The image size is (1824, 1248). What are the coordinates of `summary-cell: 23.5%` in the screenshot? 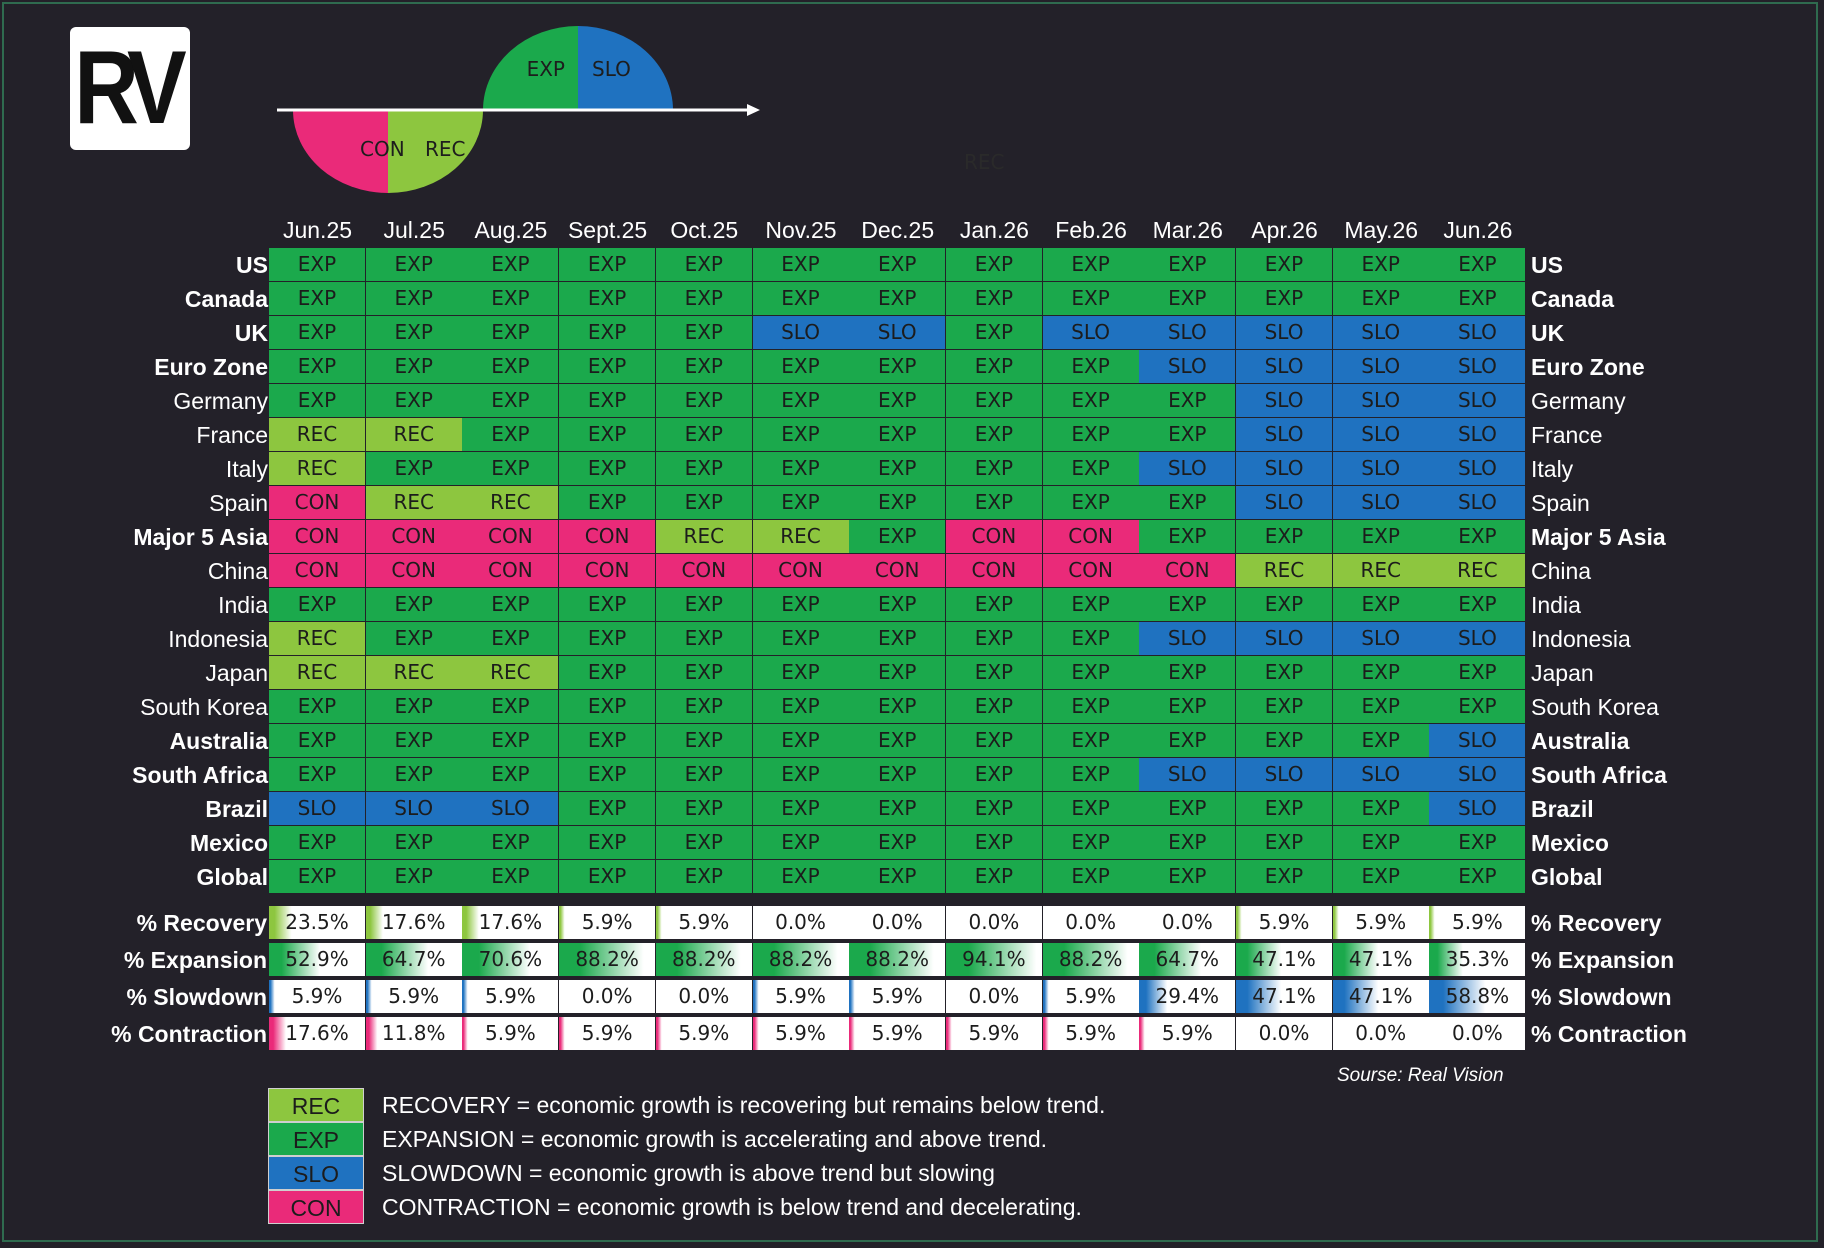 It's located at (317, 922).